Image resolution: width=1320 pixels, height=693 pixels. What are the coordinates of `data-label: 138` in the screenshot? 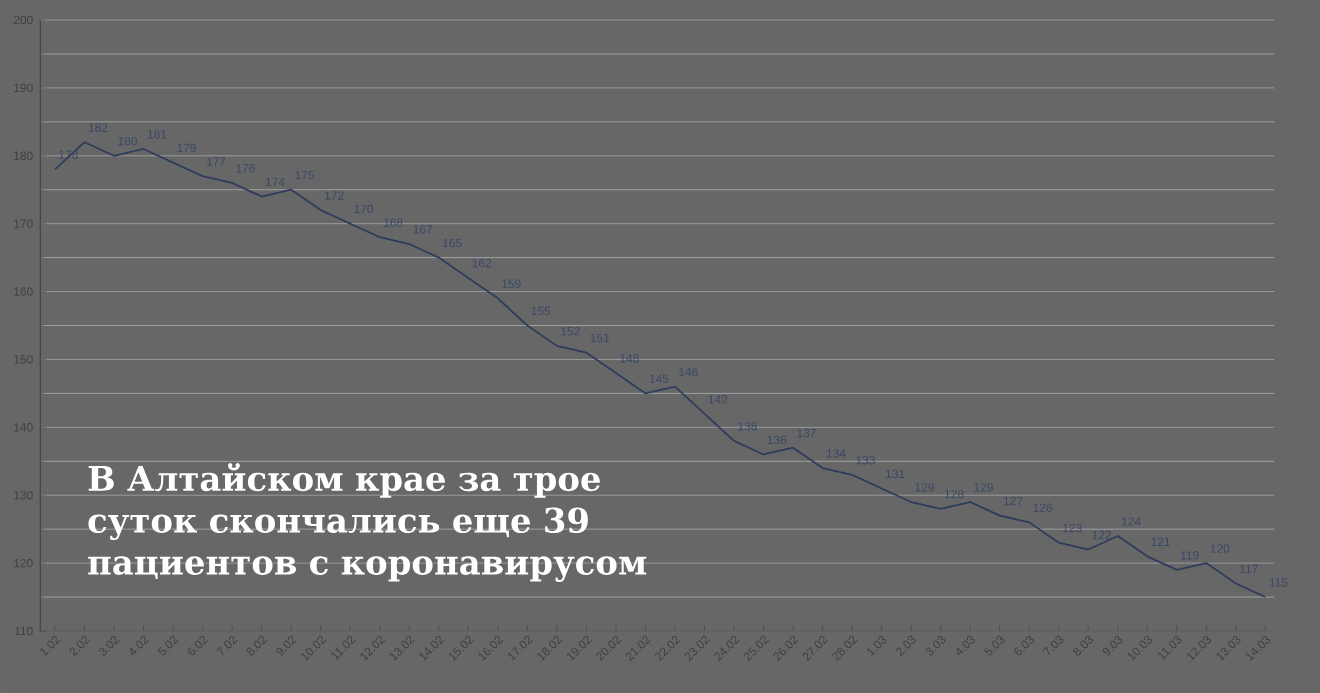 It's located at (747, 426).